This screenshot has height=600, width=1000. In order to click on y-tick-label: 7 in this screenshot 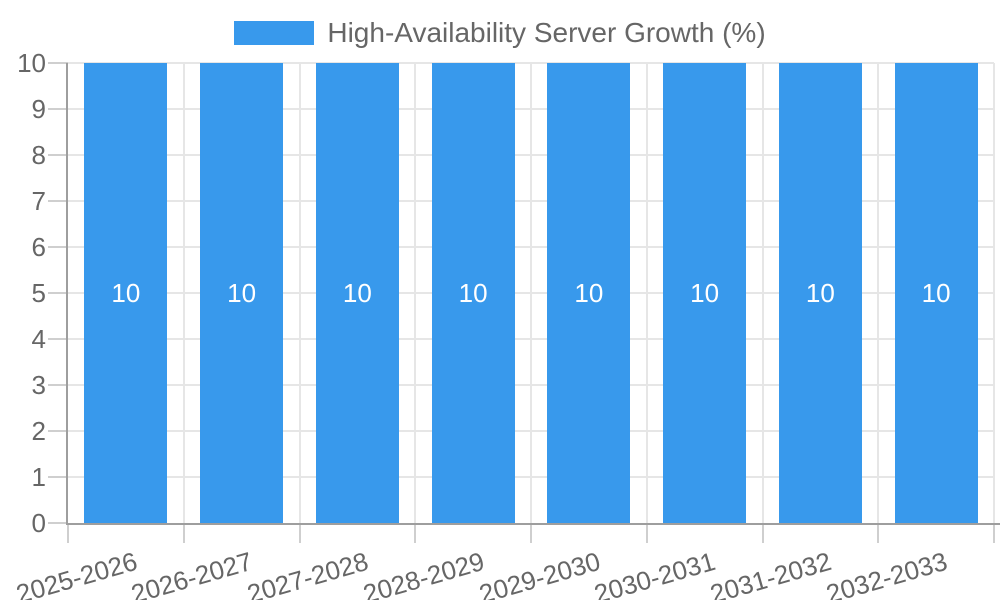, I will do `click(38, 201)`.